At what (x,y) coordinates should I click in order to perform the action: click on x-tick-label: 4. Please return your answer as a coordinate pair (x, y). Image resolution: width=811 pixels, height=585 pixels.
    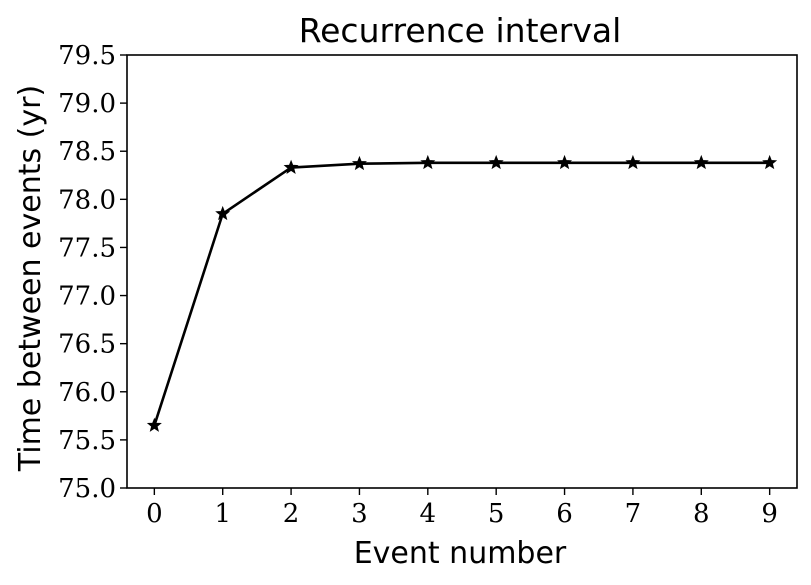
    Looking at the image, I should click on (428, 514).